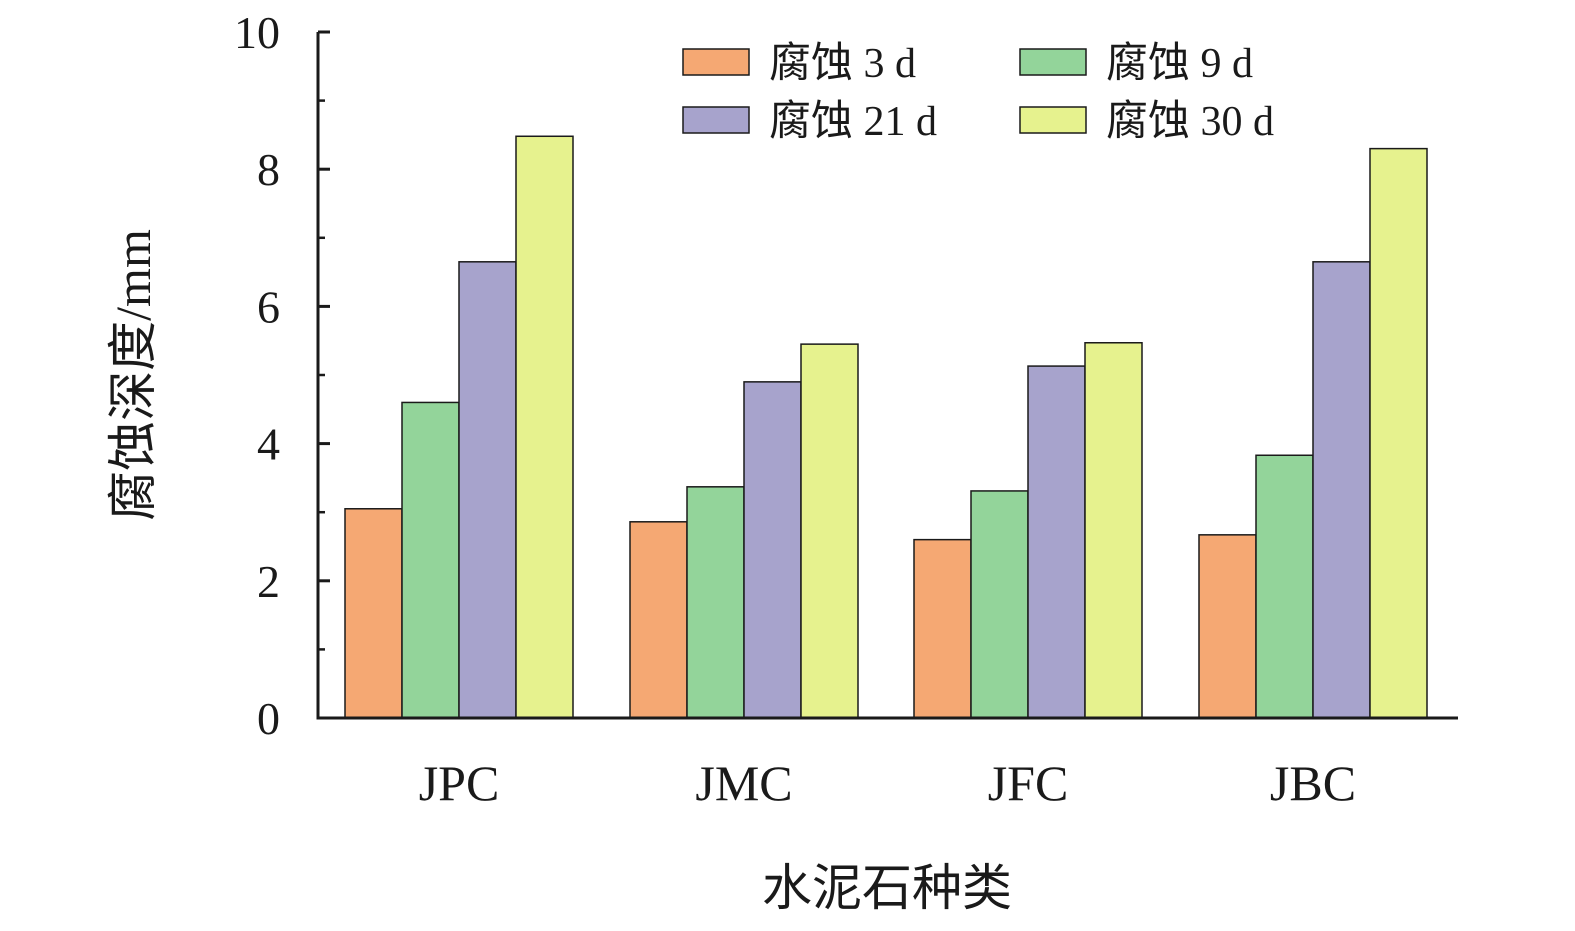 The width and height of the screenshot is (1575, 931). What do you see at coordinates (257, 32) in the screenshot?
I see `y-tick-label: 10` at bounding box center [257, 32].